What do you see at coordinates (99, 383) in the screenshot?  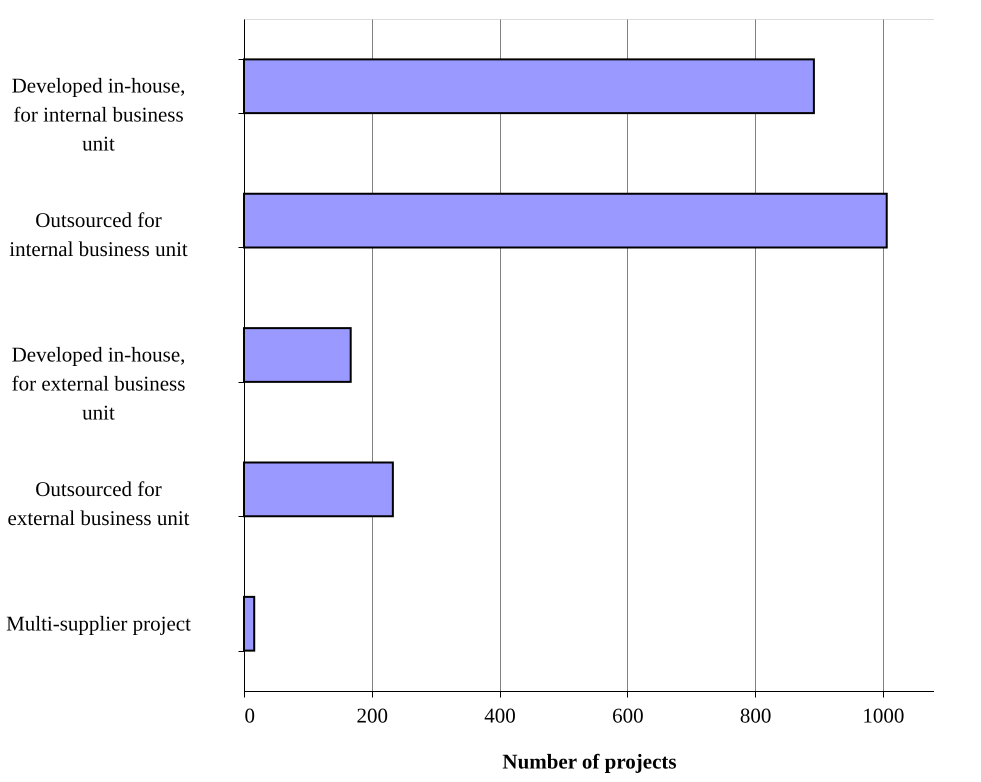 I see `y-tick-label: Developed in-house, for external business unit` at bounding box center [99, 383].